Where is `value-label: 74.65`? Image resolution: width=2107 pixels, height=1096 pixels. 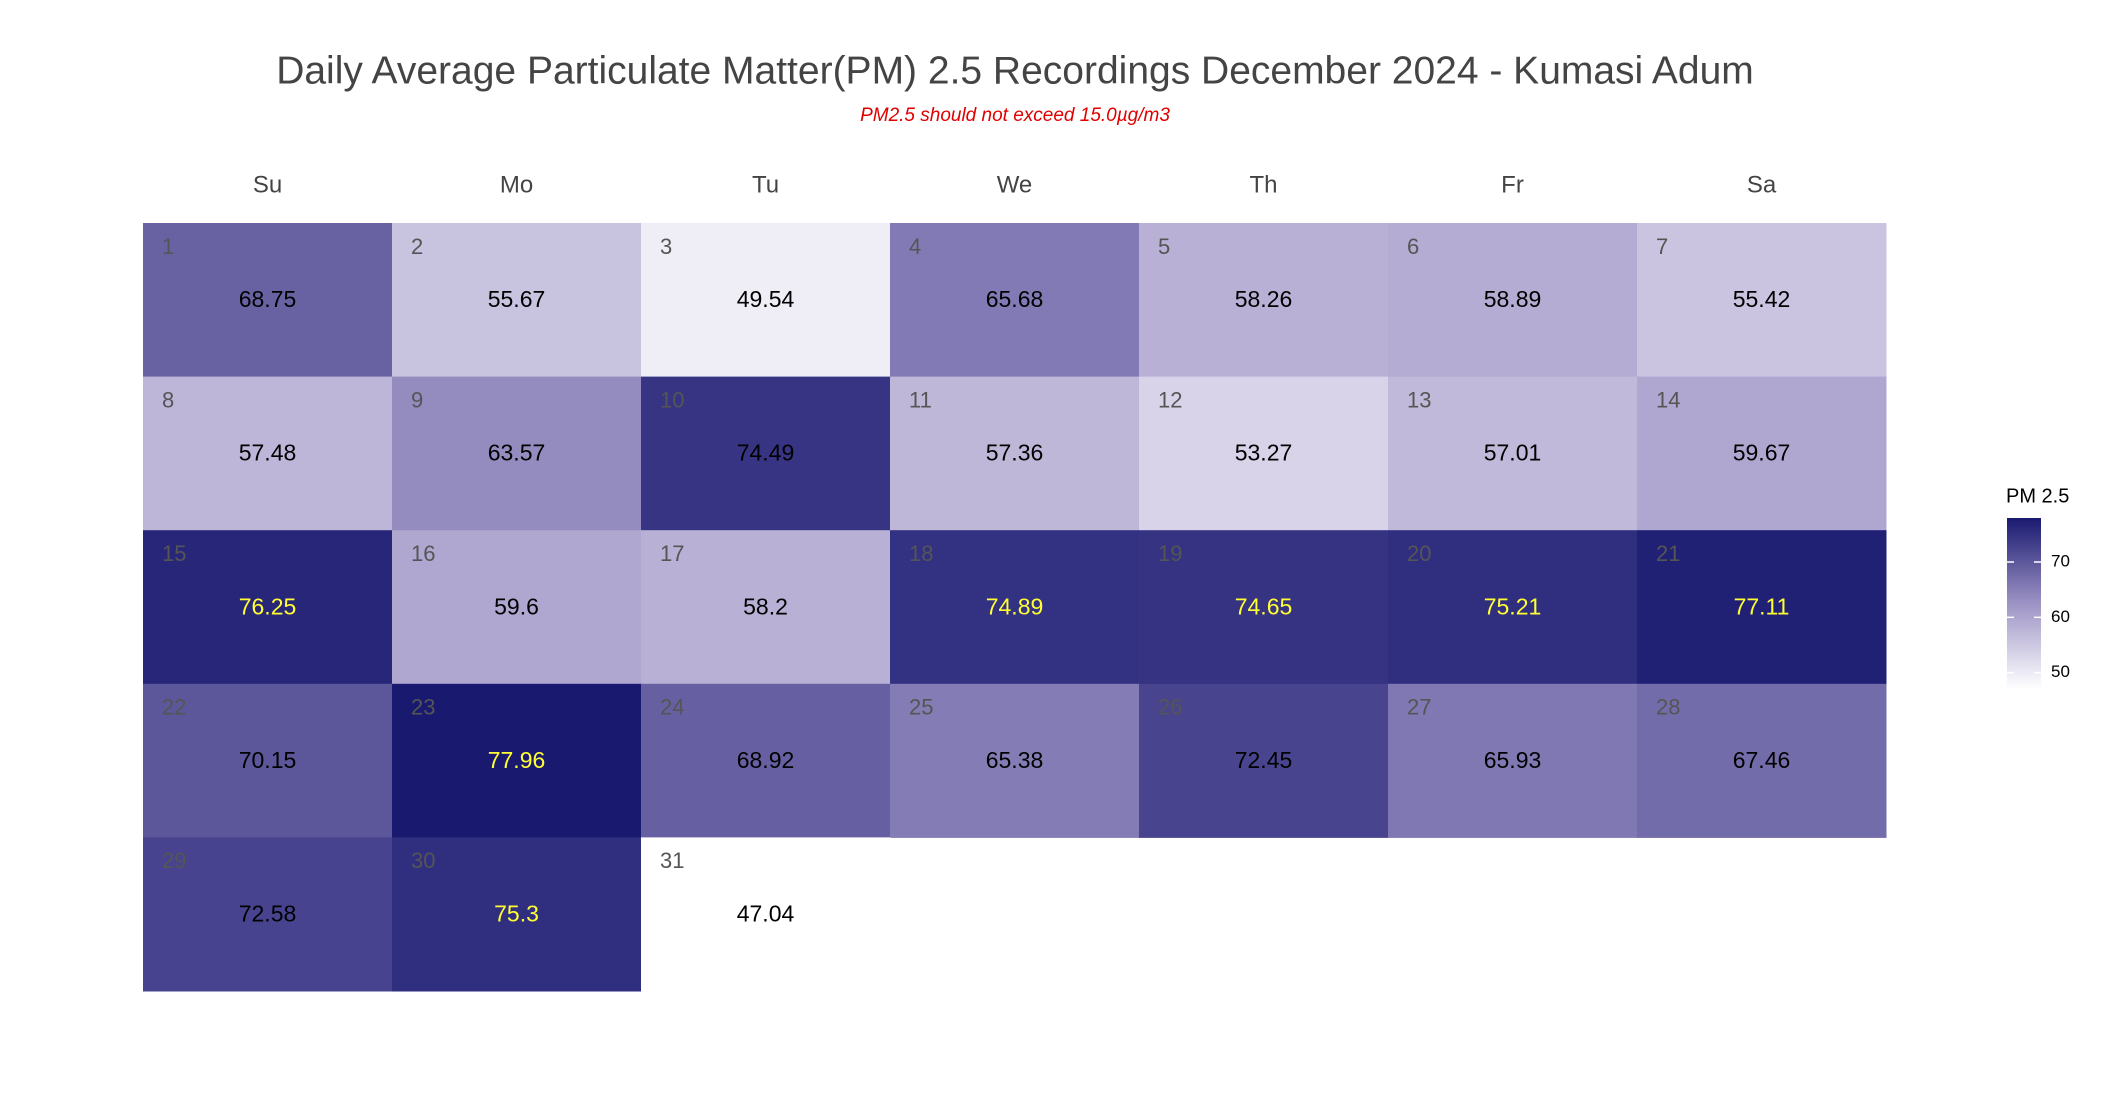
value-label: 74.65 is located at coordinates (1264, 606).